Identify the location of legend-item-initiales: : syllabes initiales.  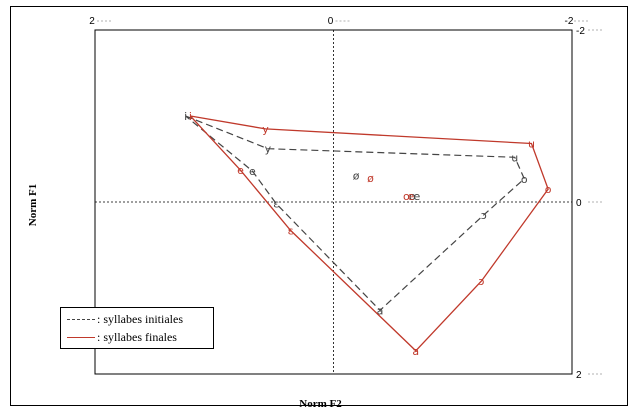
(125, 319).